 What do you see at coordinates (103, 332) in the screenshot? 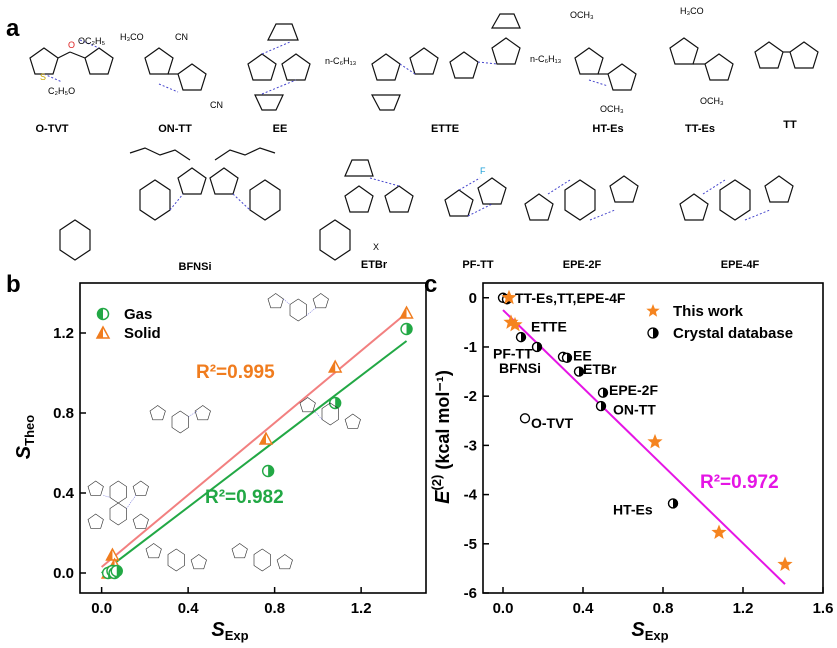
I see `legend-solid-marker` at bounding box center [103, 332].